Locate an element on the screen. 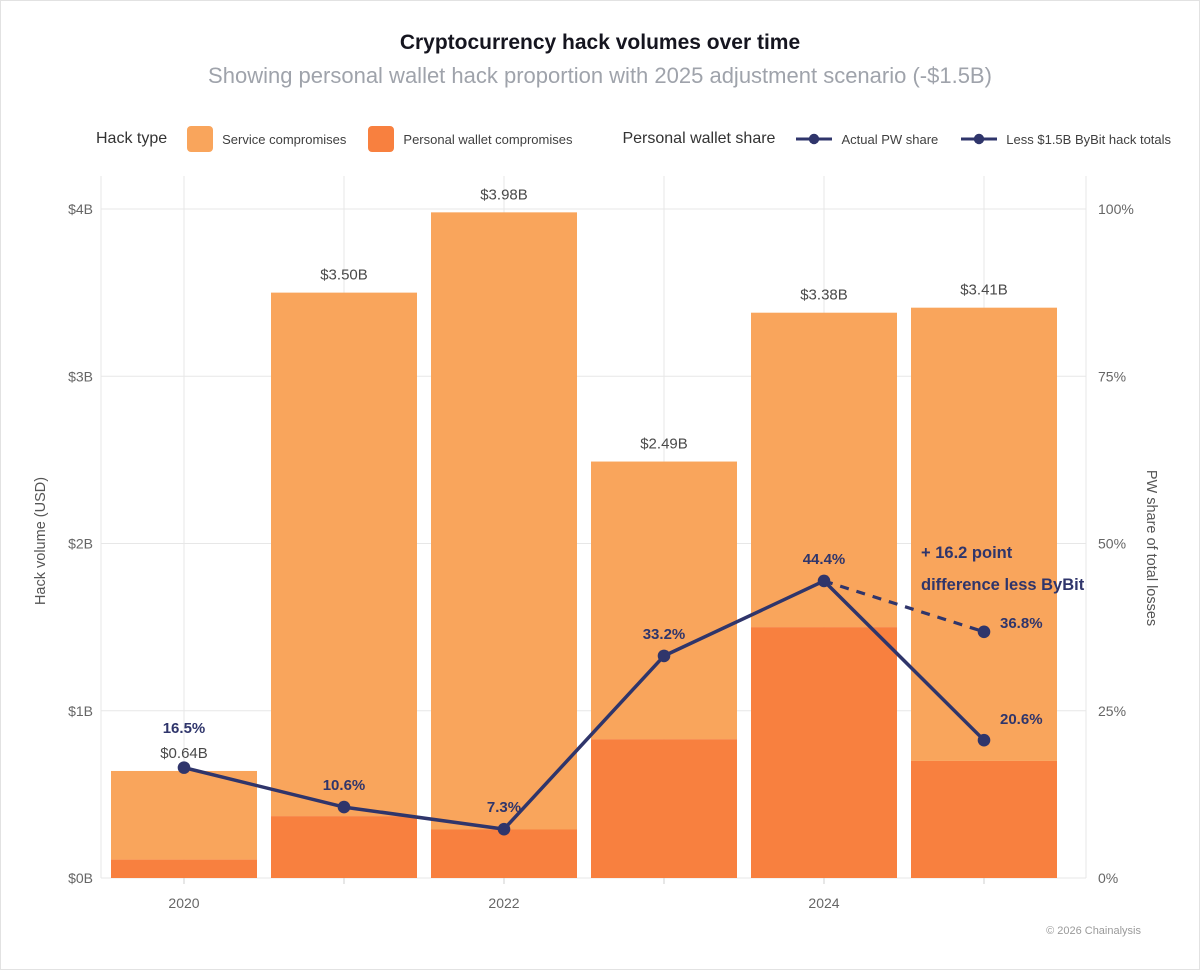 This screenshot has height=970, width=1200. left-axis-tick-label: $0B is located at coordinates (80, 878).